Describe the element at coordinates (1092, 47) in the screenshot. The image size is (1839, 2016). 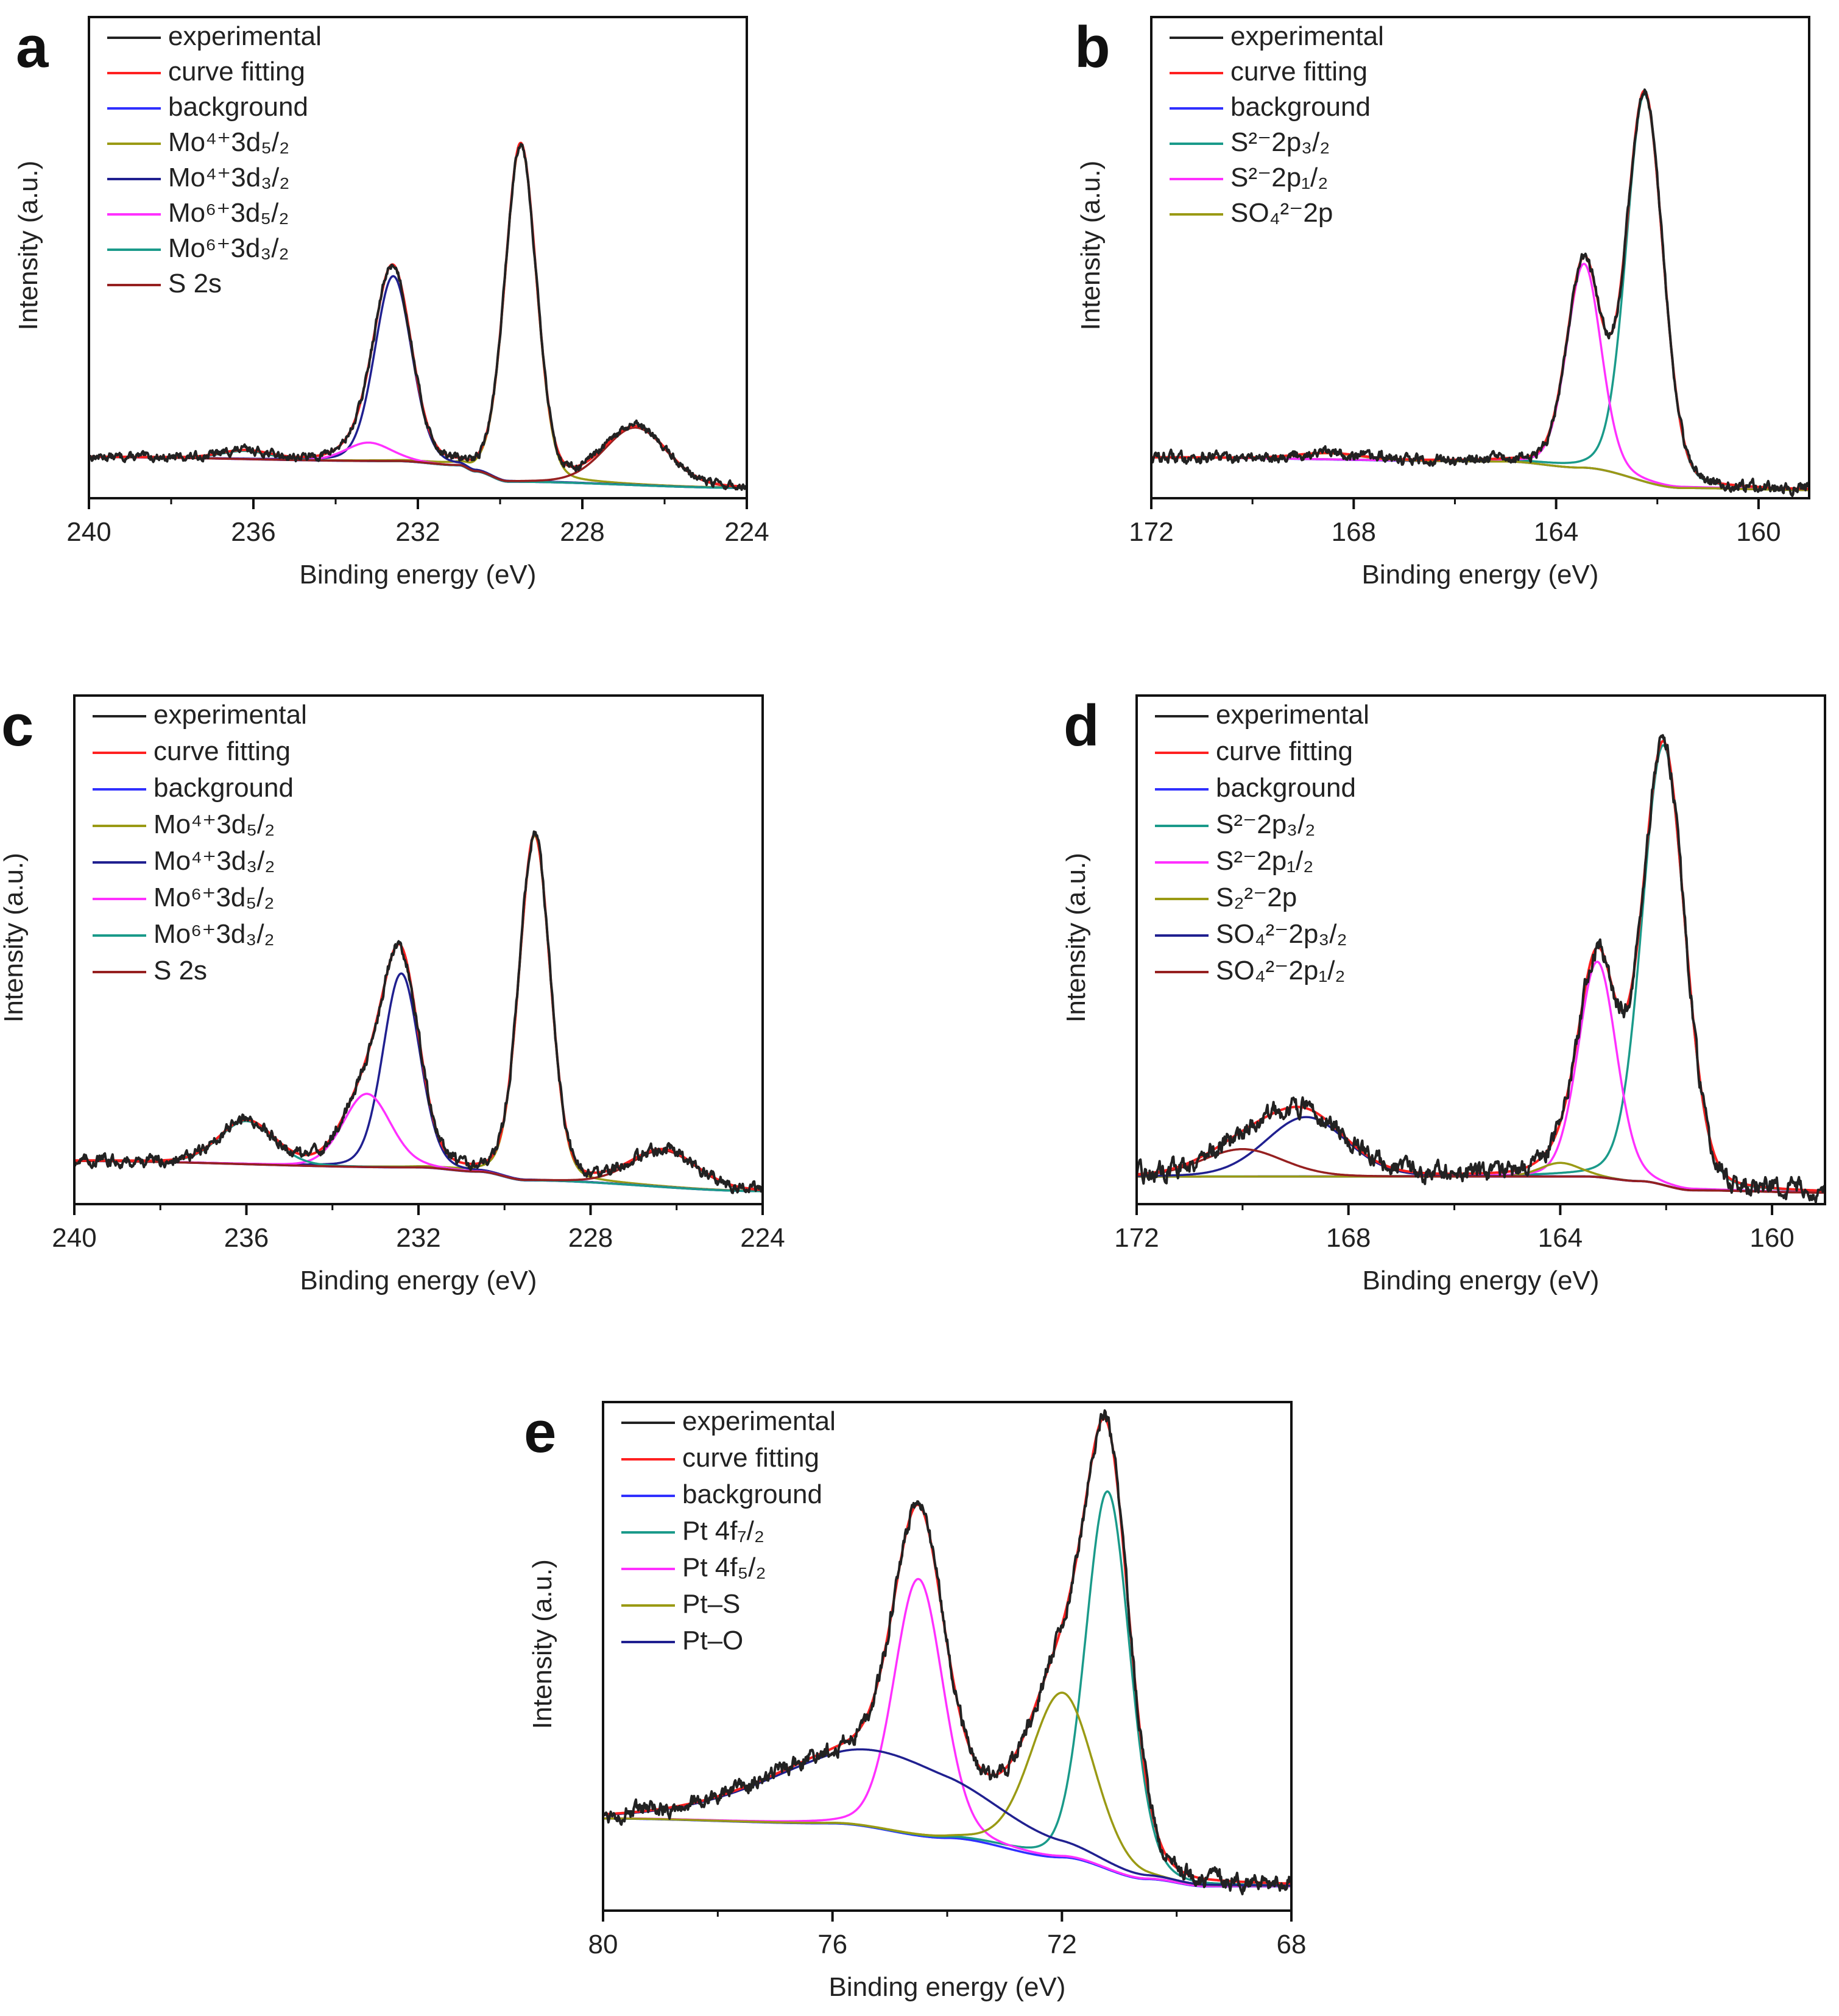
I see `panel-label: b` at that location.